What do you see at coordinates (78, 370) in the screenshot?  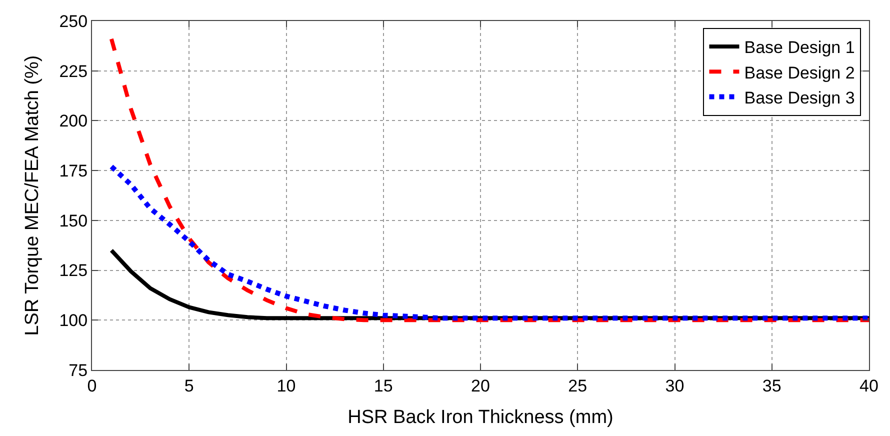 I see `y-tick-label: 75` at bounding box center [78, 370].